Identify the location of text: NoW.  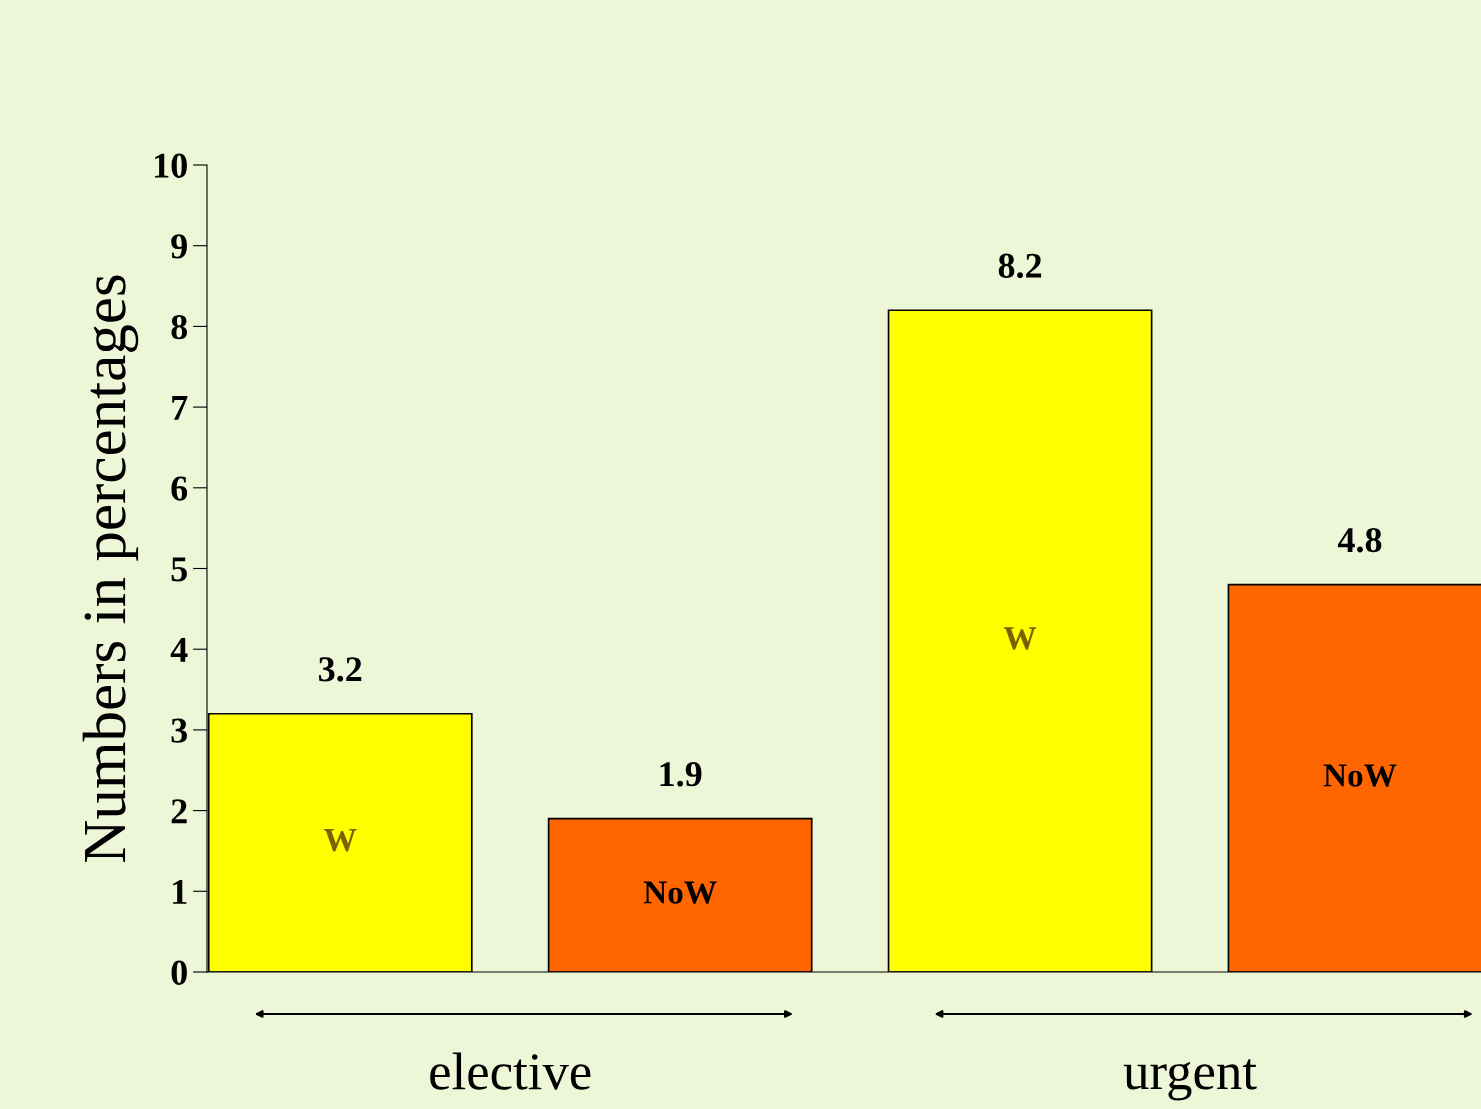
(1360, 775).